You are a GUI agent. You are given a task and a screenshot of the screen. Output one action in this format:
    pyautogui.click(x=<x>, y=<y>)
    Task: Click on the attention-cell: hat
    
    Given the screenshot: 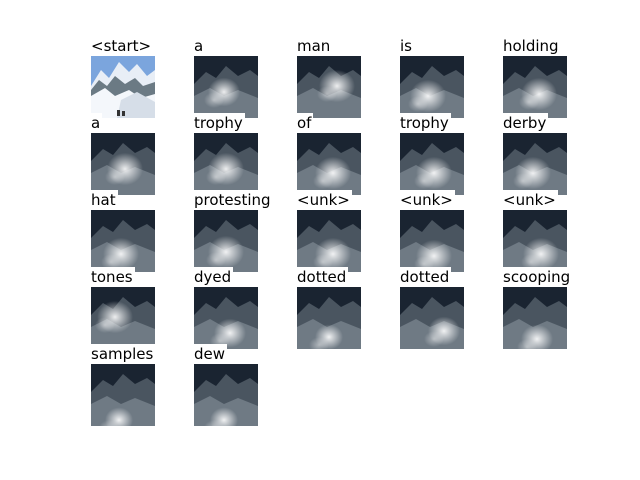 What is the action you would take?
    pyautogui.click(x=147, y=231)
    